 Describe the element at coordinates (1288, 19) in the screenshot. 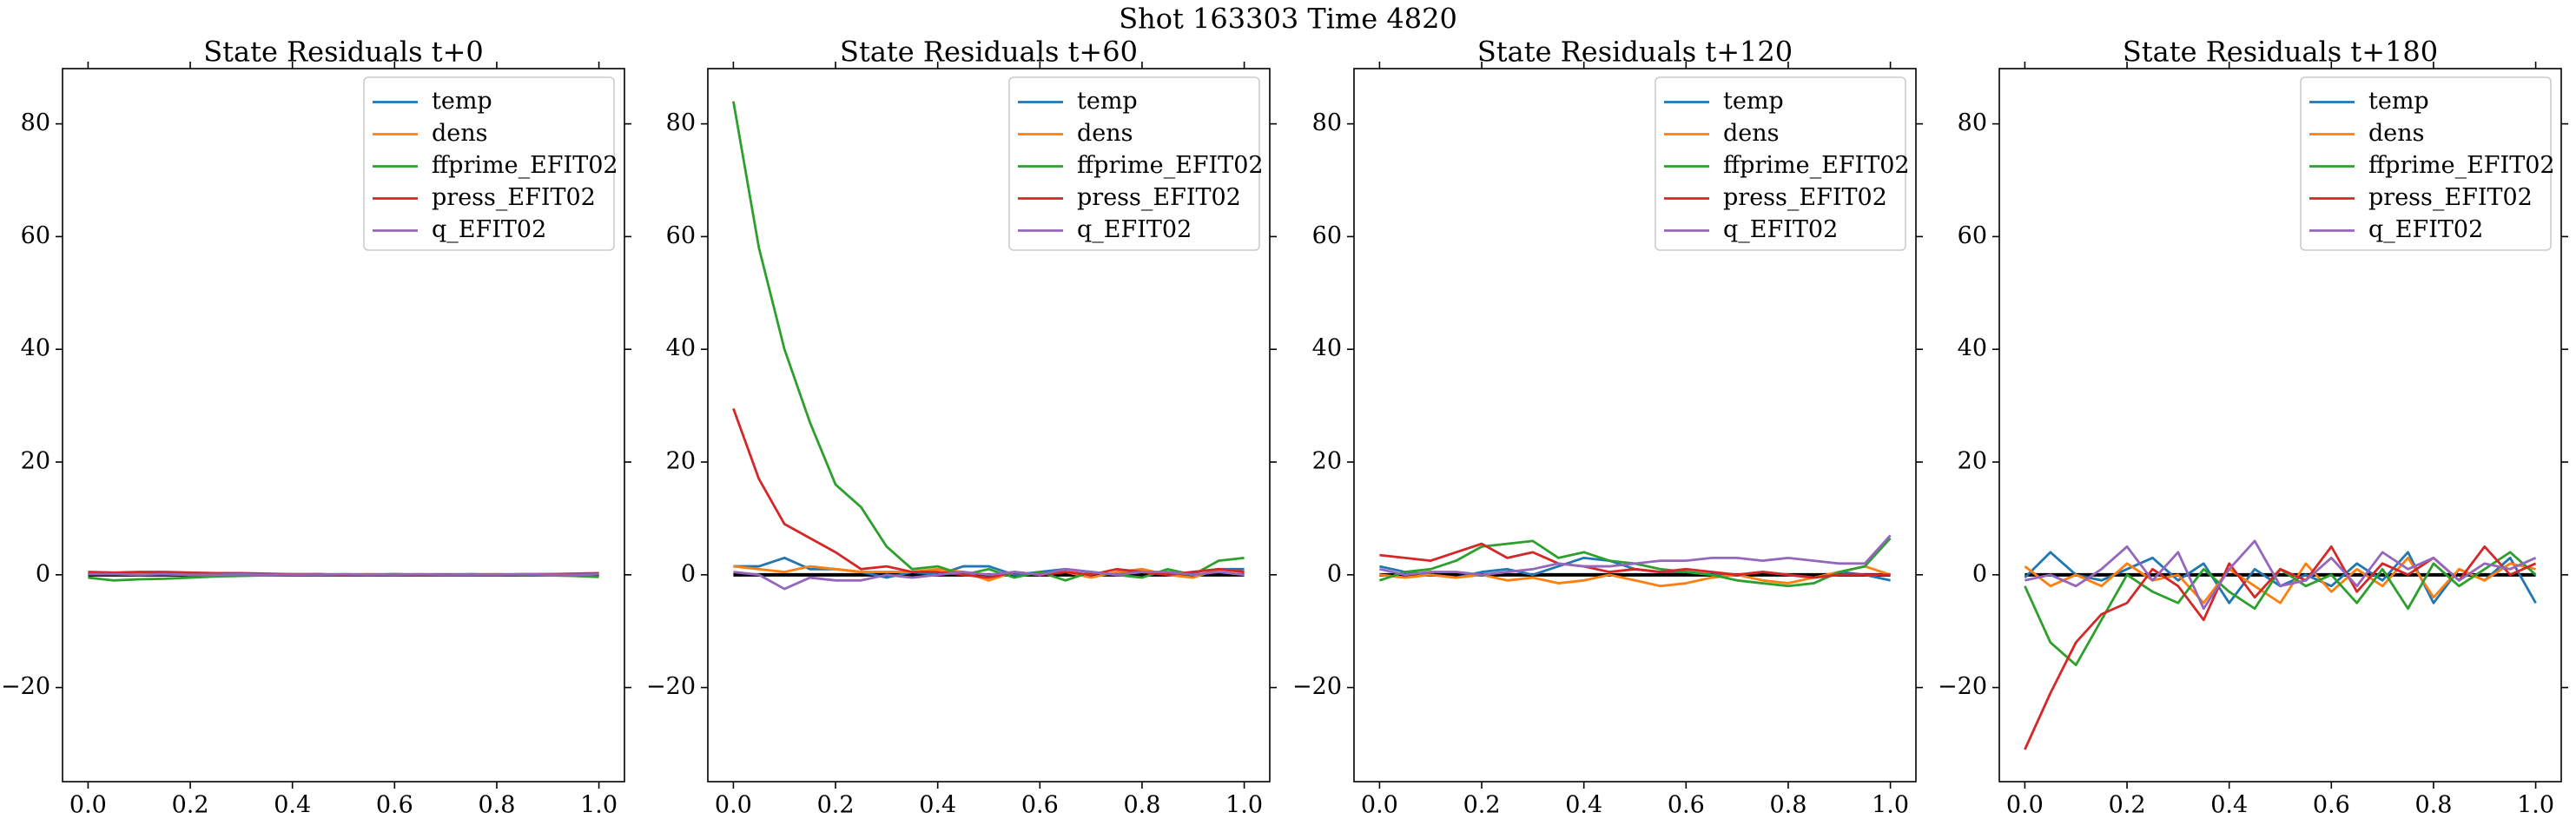

I see `figure-title: Shot 163303 Time 4820` at that location.